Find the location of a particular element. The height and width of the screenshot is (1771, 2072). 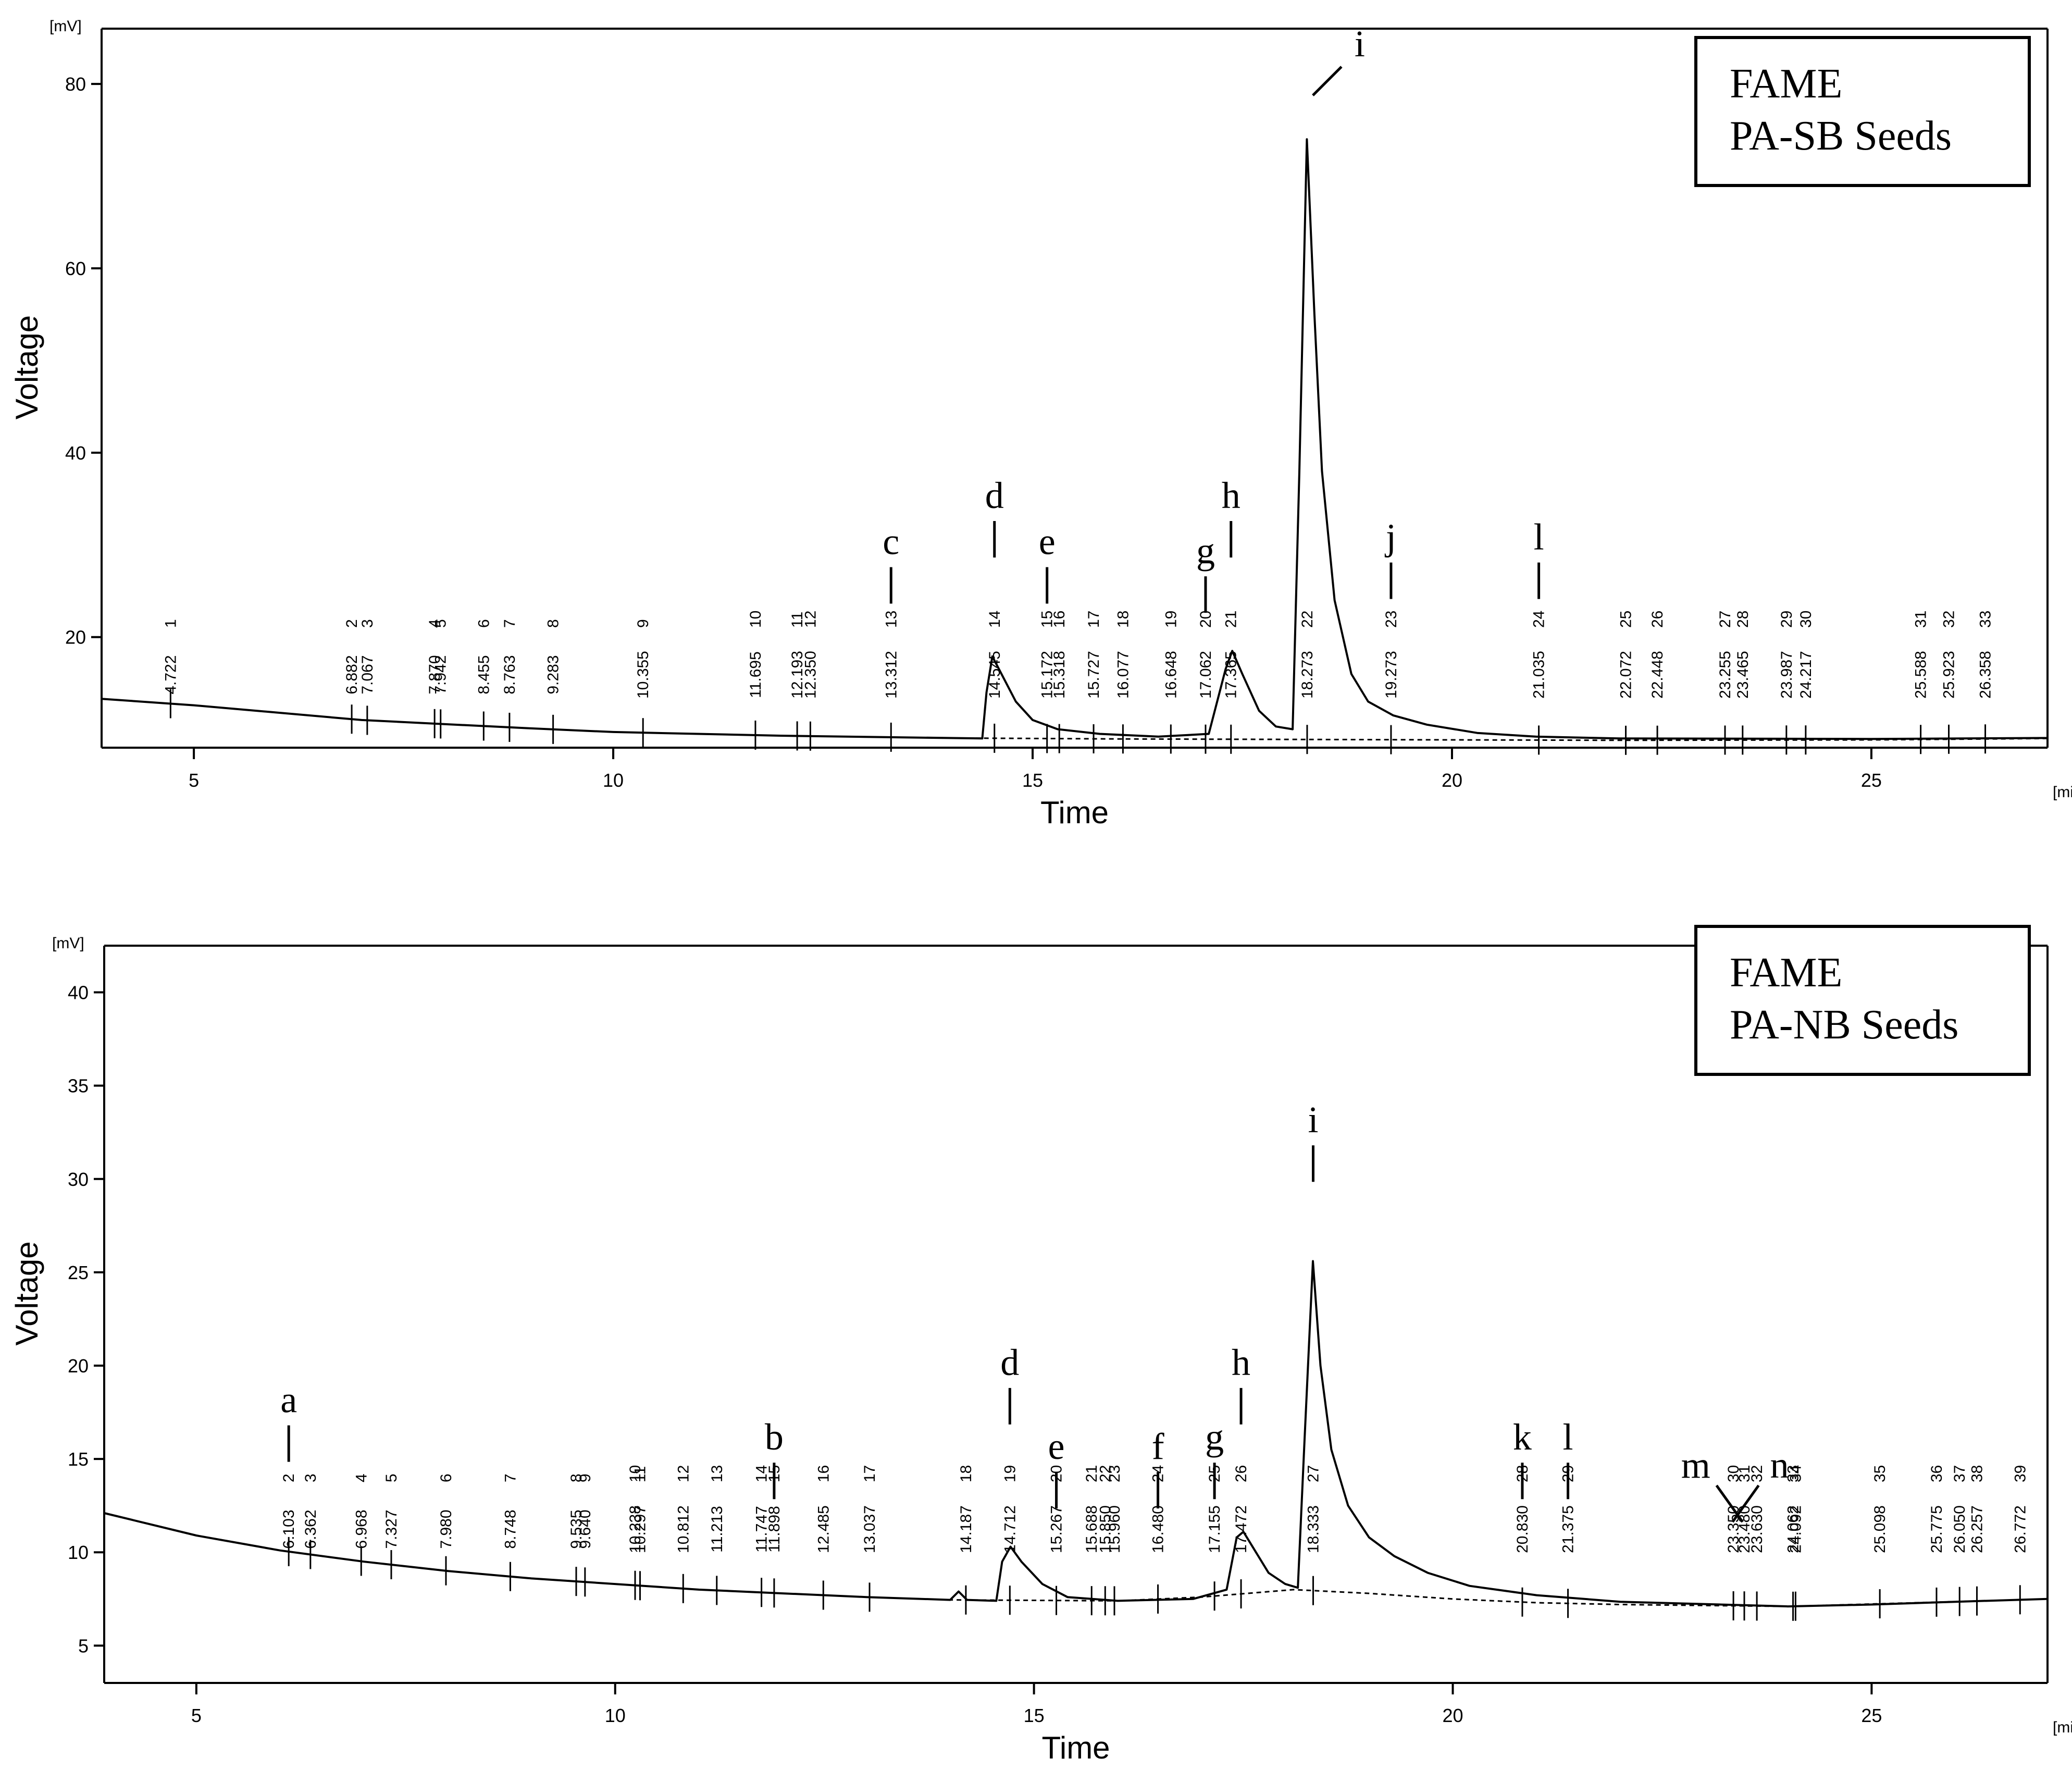

peak-number: 22 is located at coordinates (1308, 619).